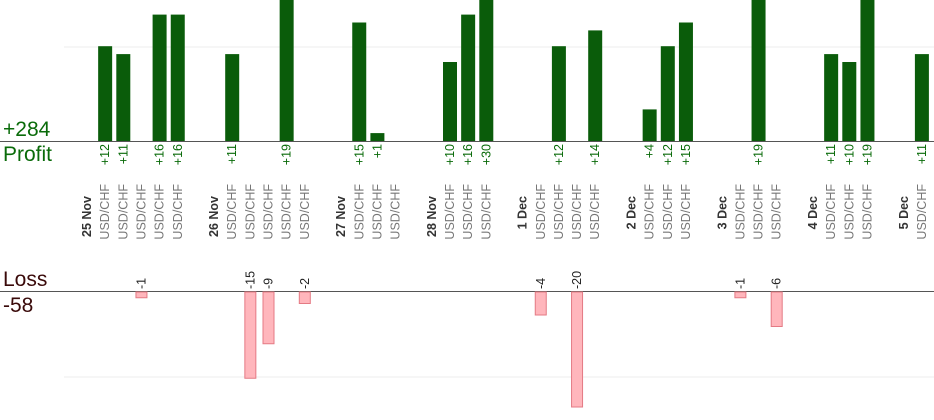  I want to click on date-label: 1 Dec, so click(523, 212).